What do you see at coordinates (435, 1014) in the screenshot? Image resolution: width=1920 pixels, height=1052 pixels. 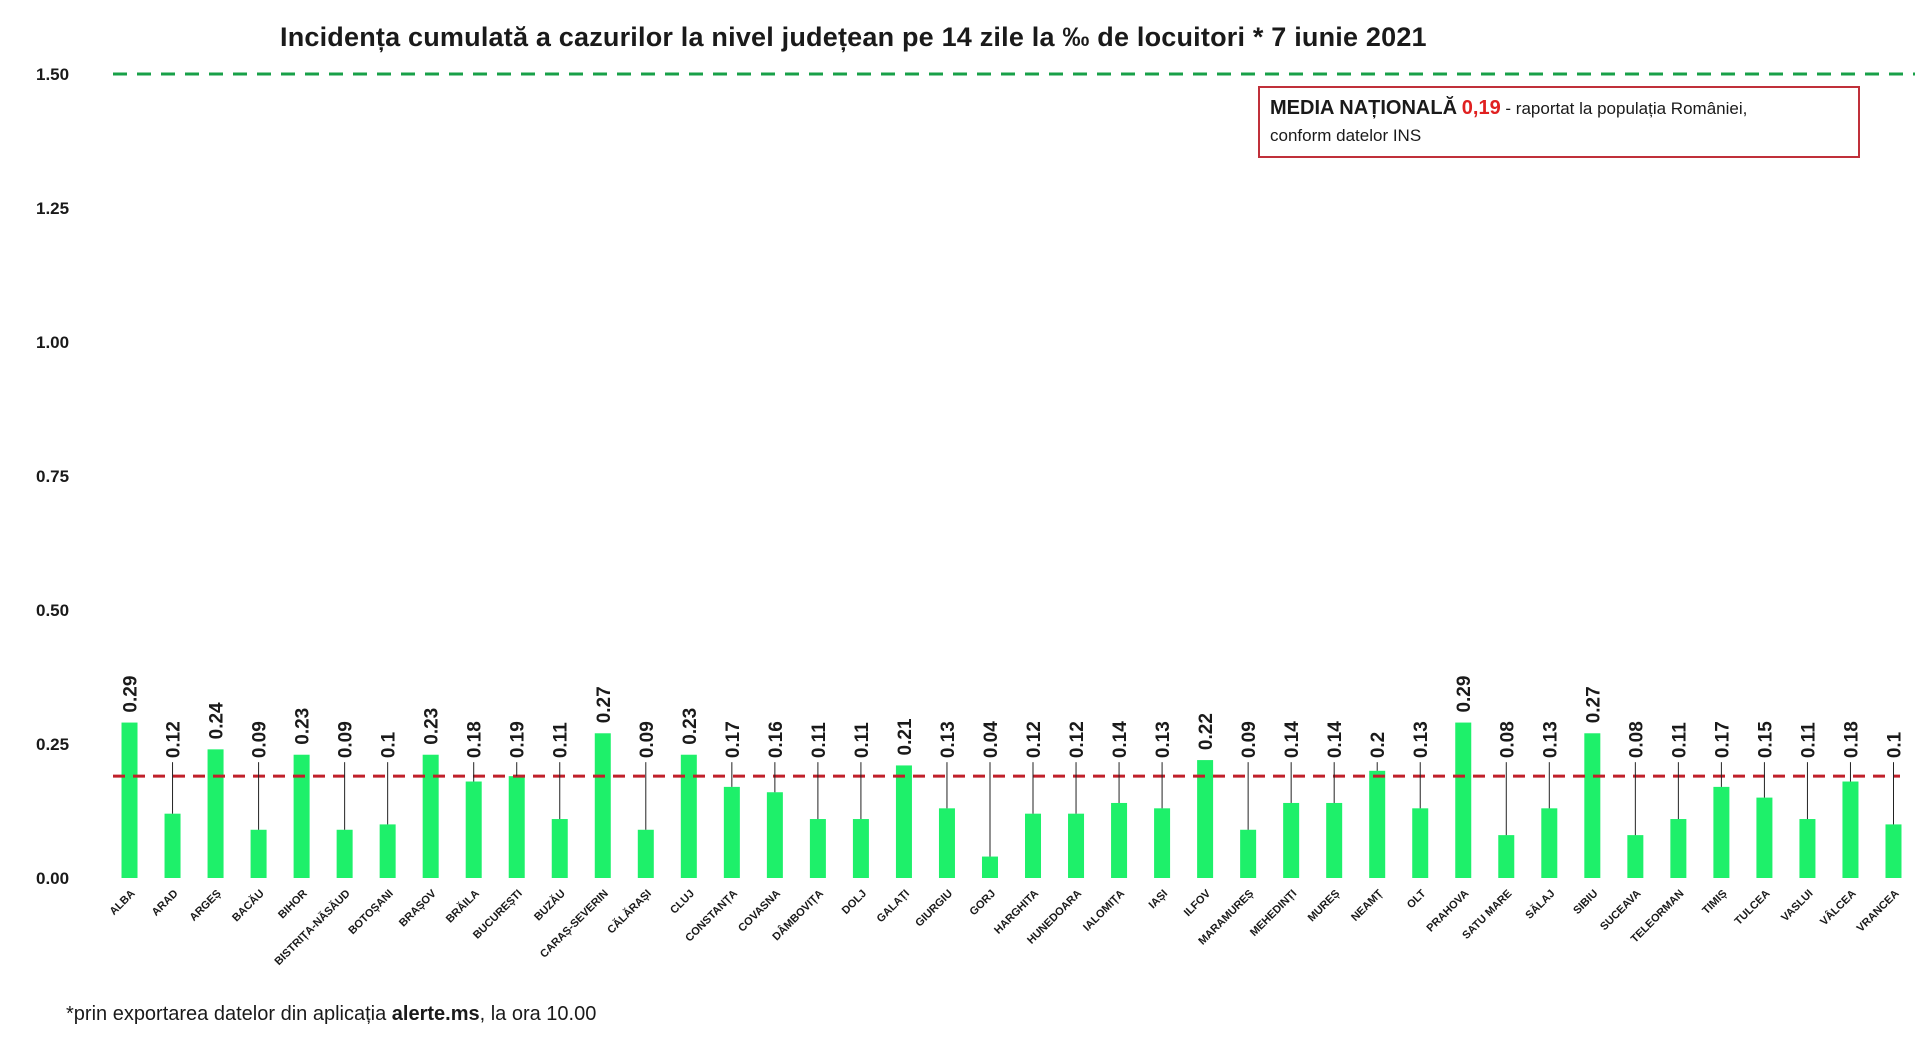 I see `footnote-app-name: alerte.ms` at bounding box center [435, 1014].